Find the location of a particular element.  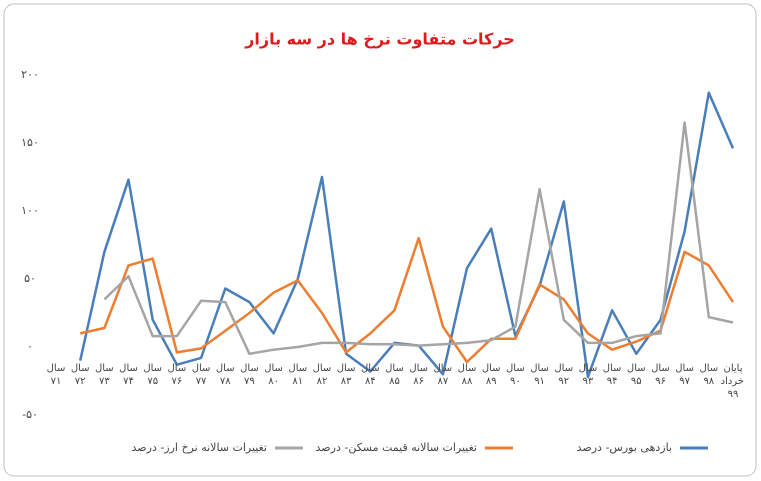

x-tick-label: سال ۹۳ is located at coordinates (588, 375).